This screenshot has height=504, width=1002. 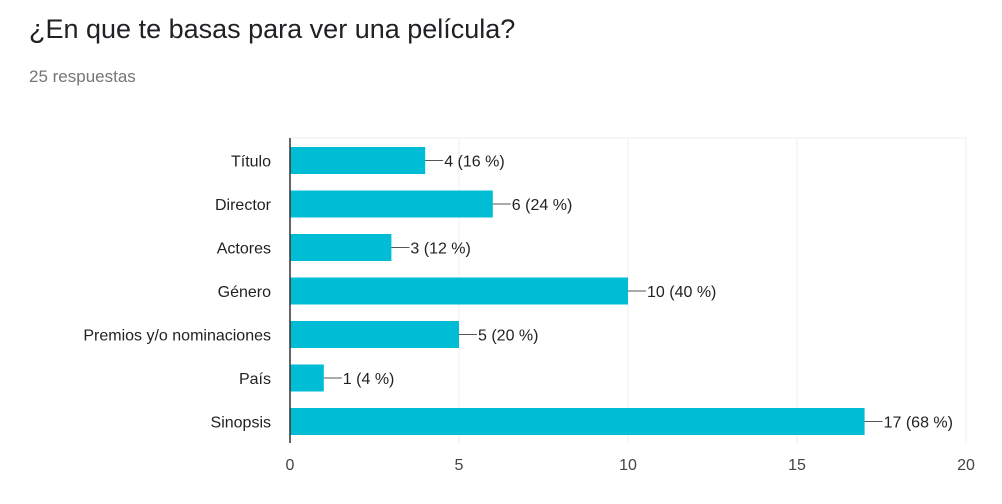 I want to click on category-label: País, so click(x=255, y=379).